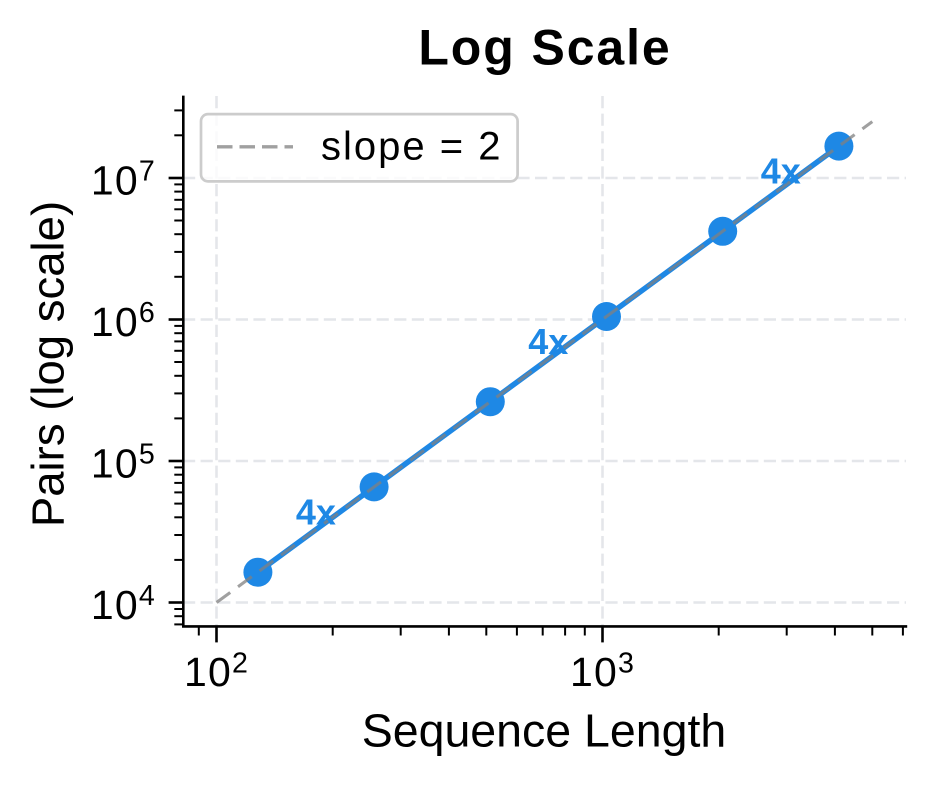 The height and width of the screenshot is (789, 934). Describe the element at coordinates (411, 147) in the screenshot. I see `svg-text: slope = 2` at that location.